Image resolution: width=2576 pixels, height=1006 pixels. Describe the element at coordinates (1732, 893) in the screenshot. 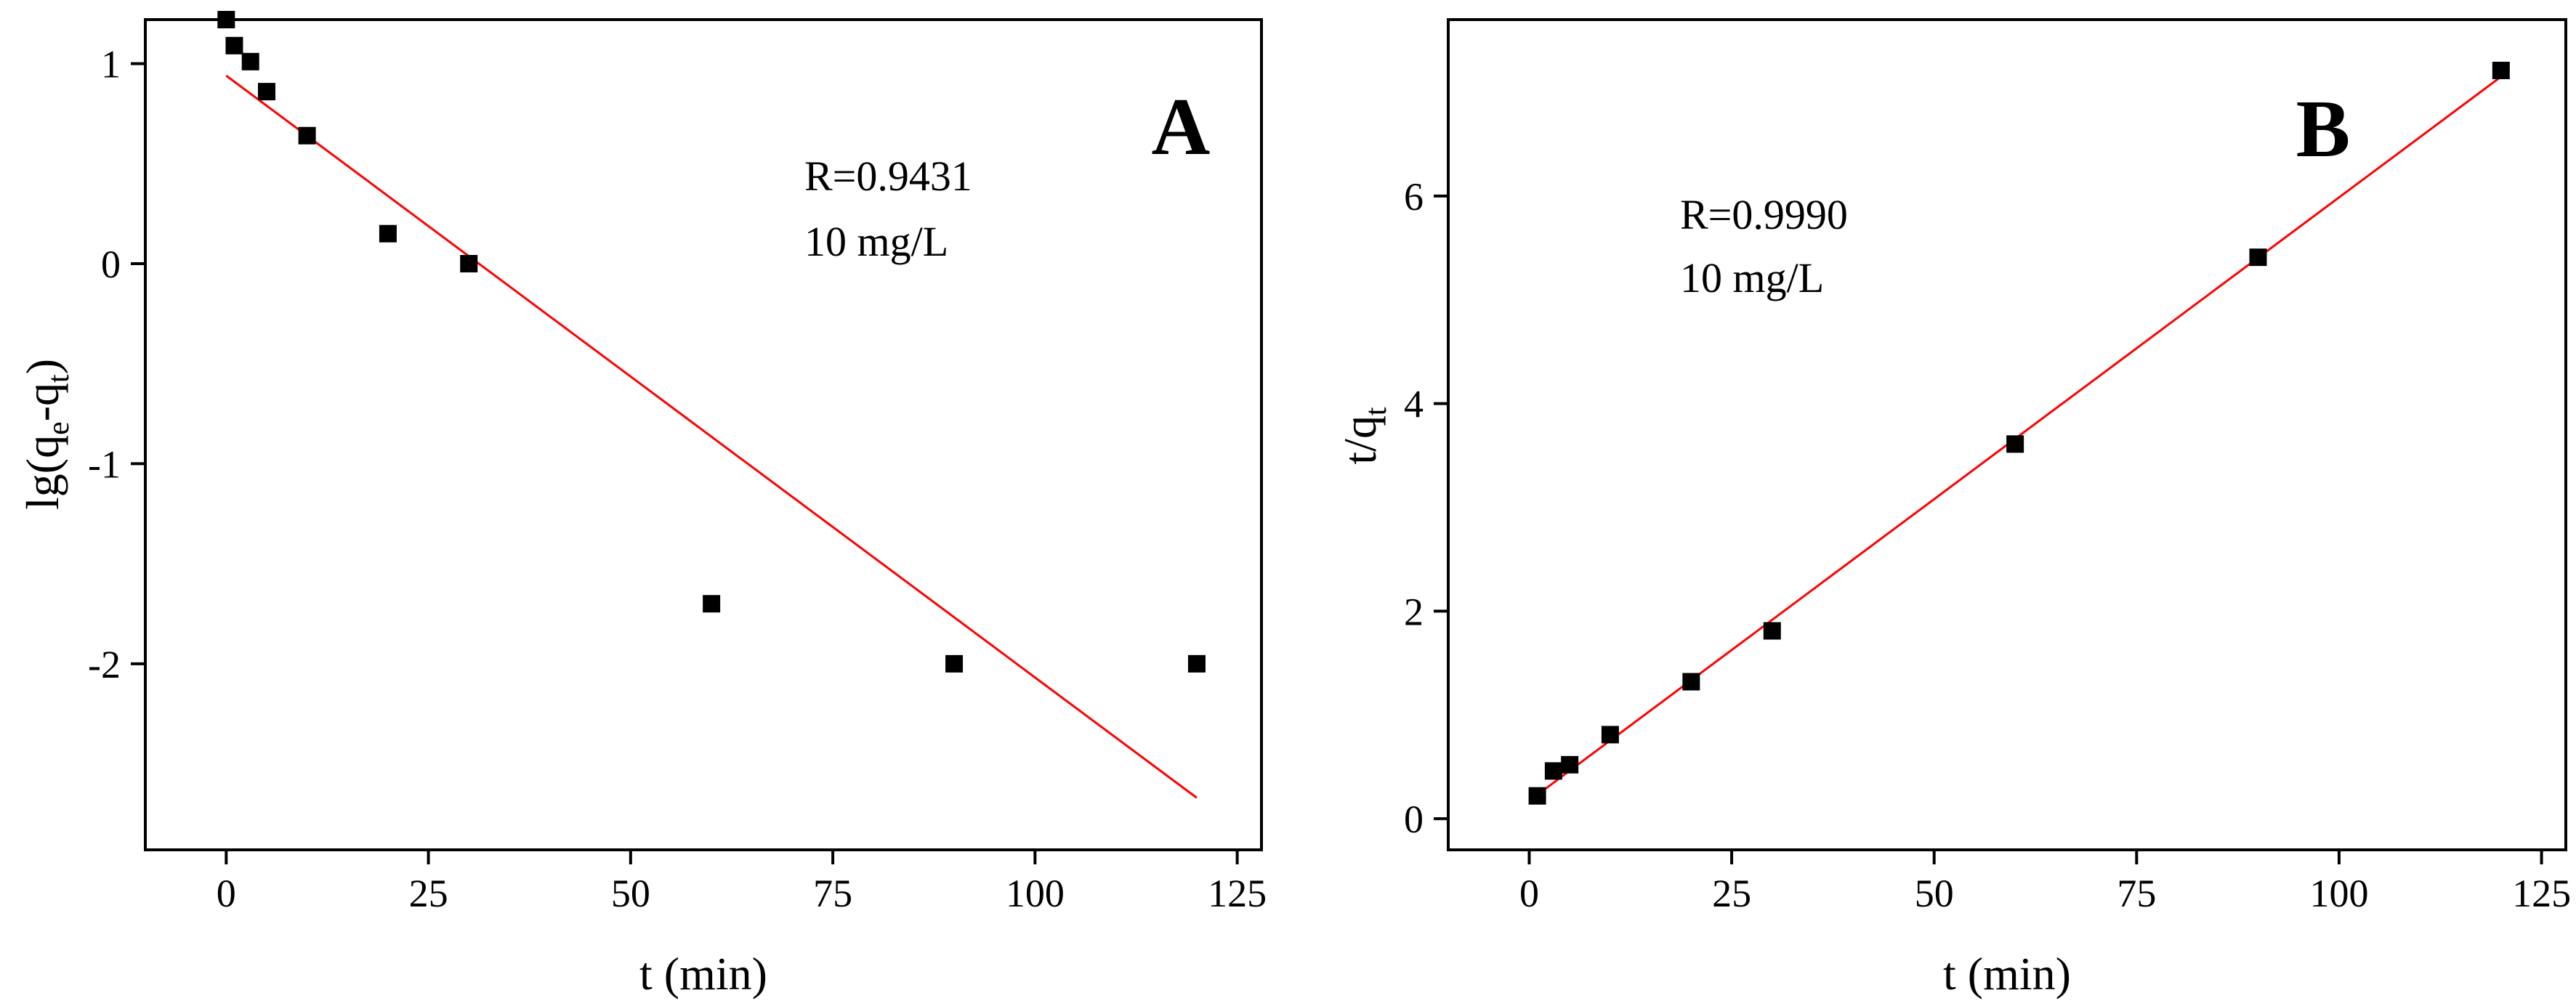

I see `panel-b-x-tick-label: 25` at that location.